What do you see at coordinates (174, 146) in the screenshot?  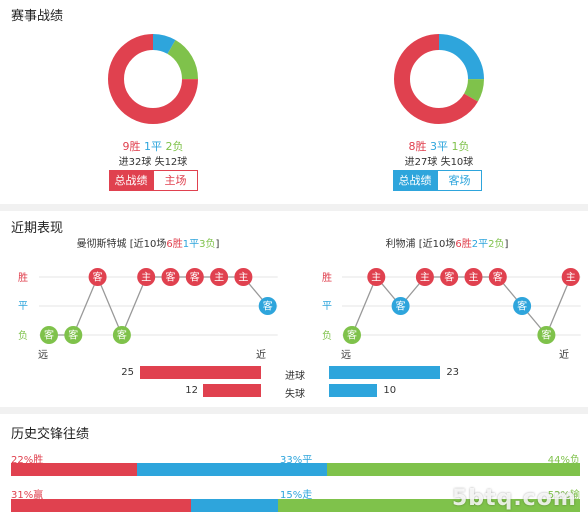 I see `home-losses: 2负` at bounding box center [174, 146].